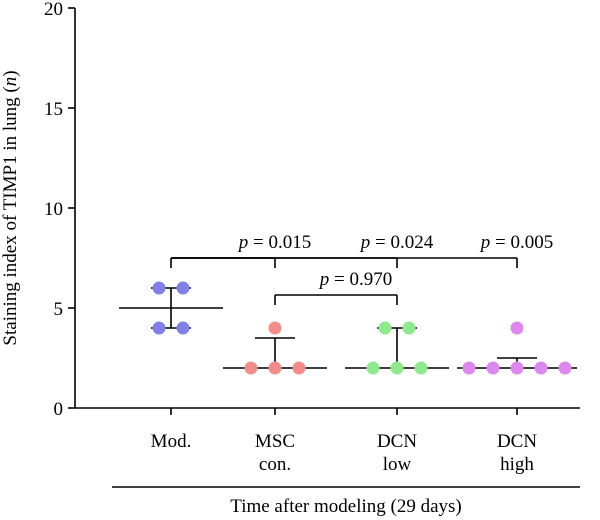 This screenshot has height=520, width=600. What do you see at coordinates (53, 109) in the screenshot?
I see `y-tick-label: 15` at bounding box center [53, 109].